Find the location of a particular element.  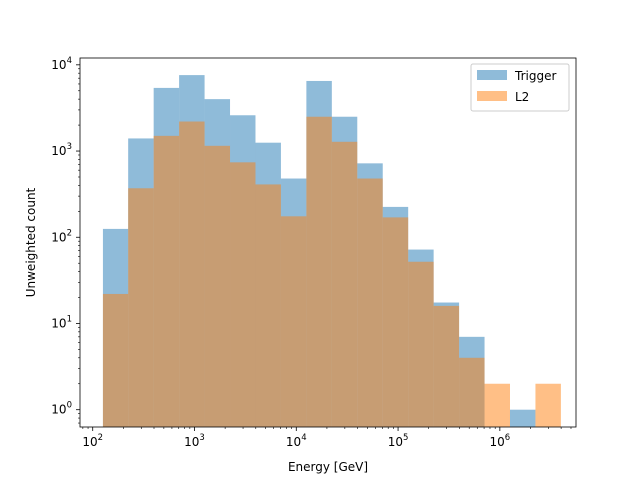

legend-swatch-trigger is located at coordinates (492, 75).